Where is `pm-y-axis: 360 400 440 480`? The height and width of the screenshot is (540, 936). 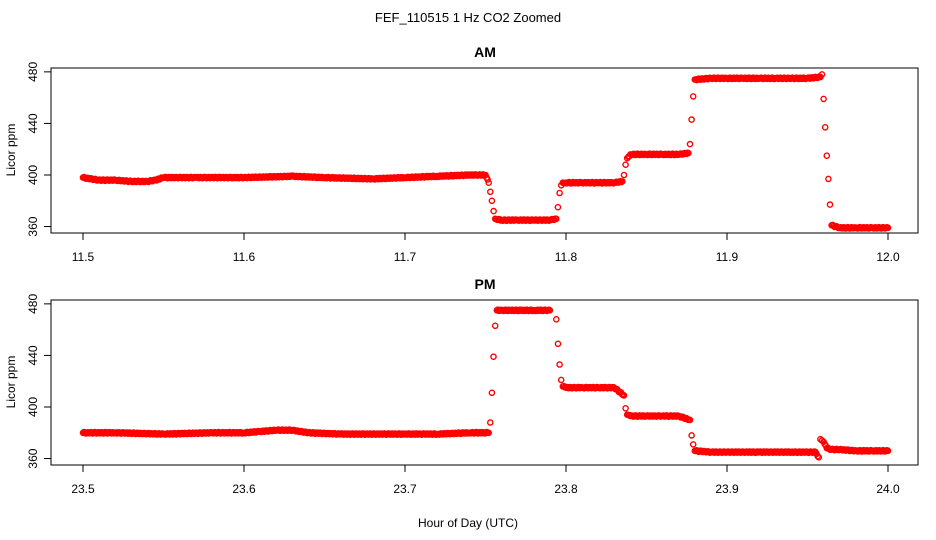 pm-y-axis: 360 400 440 480 is located at coordinates (38, 381).